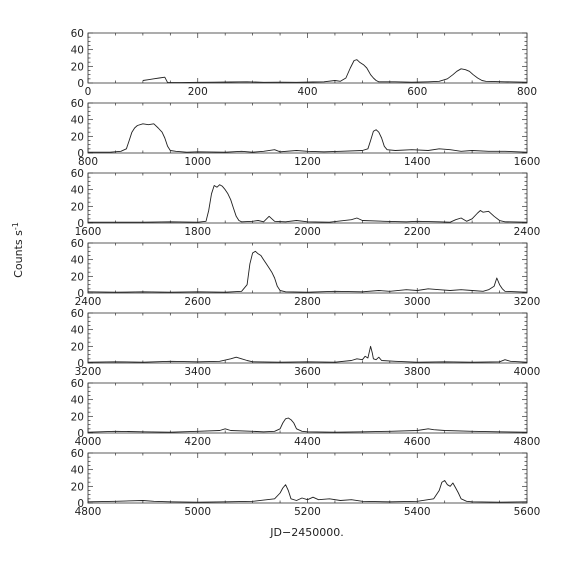 This screenshot has width=574, height=574. Describe the element at coordinates (417, 372) in the screenshot. I see `x-tick-label: 3800` at that location.